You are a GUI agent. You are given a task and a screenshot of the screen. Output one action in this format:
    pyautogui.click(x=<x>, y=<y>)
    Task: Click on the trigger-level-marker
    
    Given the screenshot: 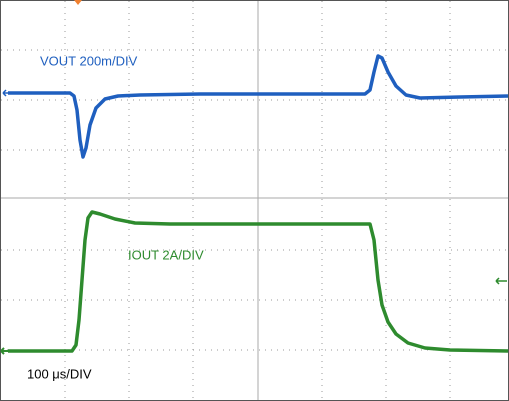 What is the action you would take?
    pyautogui.click(x=501, y=281)
    